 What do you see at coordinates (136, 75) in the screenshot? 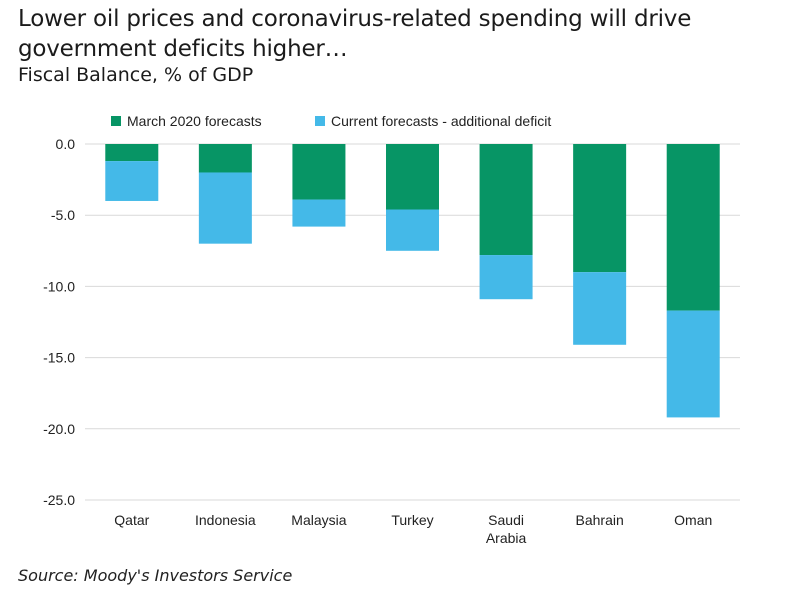
I see `chart-subtitle: Fiscal Balance, % of GDP` at bounding box center [136, 75].